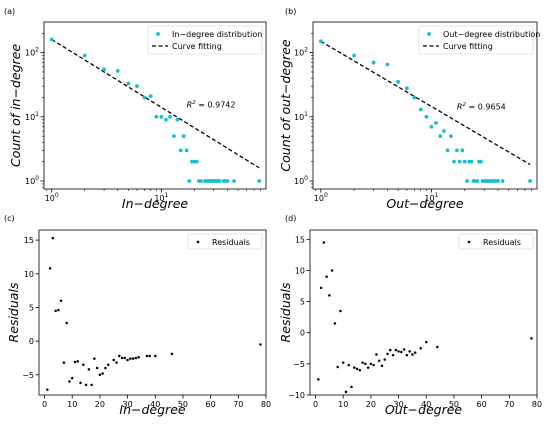 The width and height of the screenshot is (550, 425). Describe the element at coordinates (509, 404) in the screenshot. I see `x-tick-label: 70` at that location.